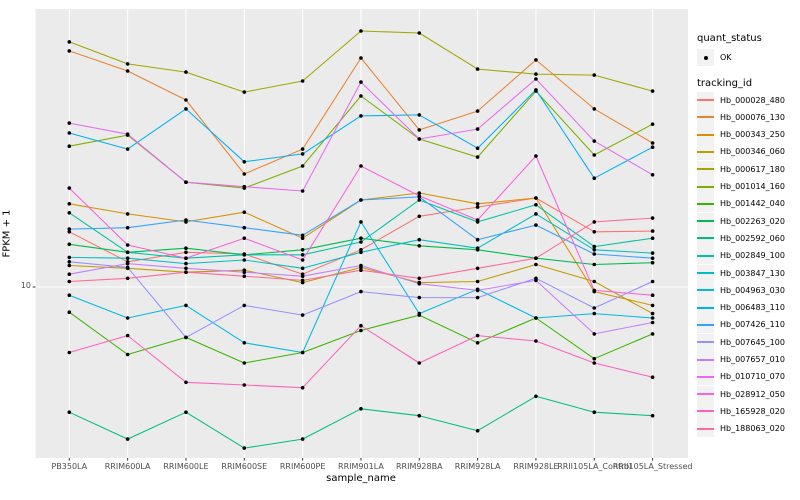  I want to click on legend-item-label: Hb_000343_250, so click(752, 135).